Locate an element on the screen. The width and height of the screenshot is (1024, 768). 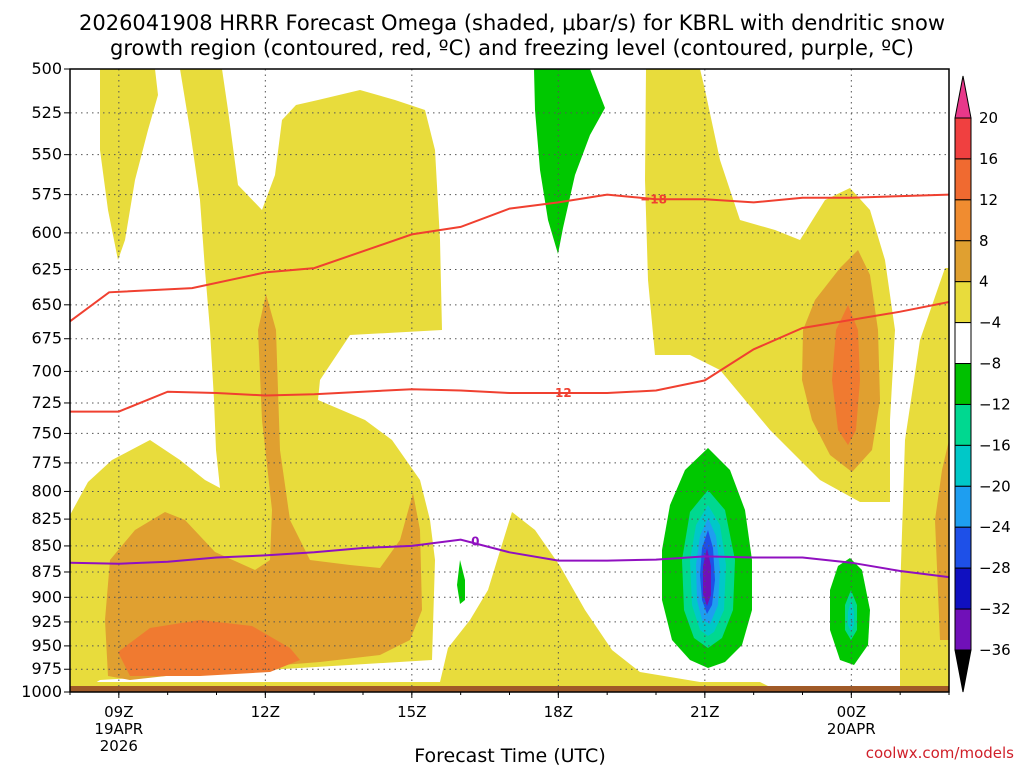
y-tick-label-675: 675 is located at coordinates (46, 338).